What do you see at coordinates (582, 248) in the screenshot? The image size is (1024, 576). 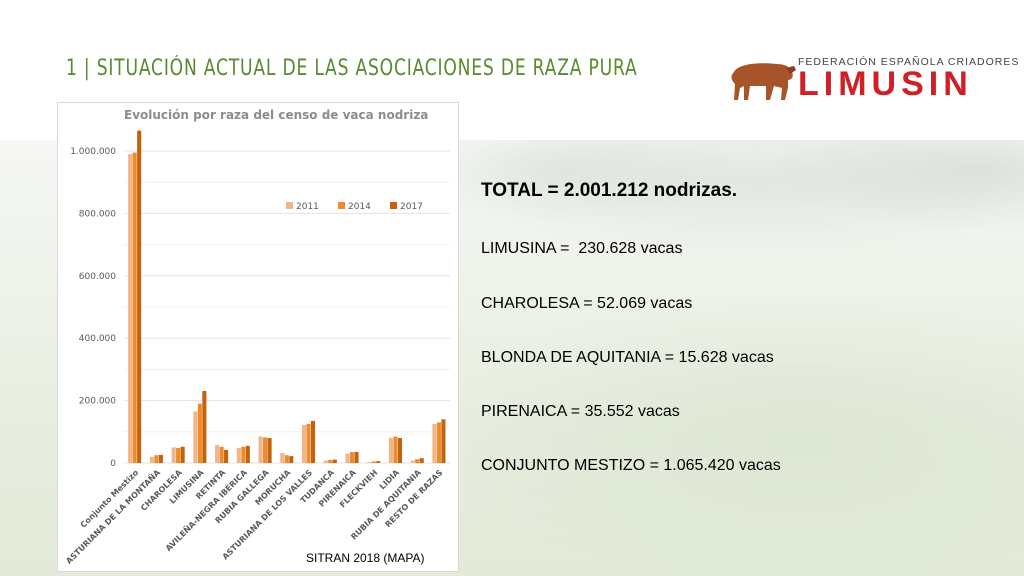 I see `stat-limusina: LIMUSINA = 230.628 vacas` at bounding box center [582, 248].